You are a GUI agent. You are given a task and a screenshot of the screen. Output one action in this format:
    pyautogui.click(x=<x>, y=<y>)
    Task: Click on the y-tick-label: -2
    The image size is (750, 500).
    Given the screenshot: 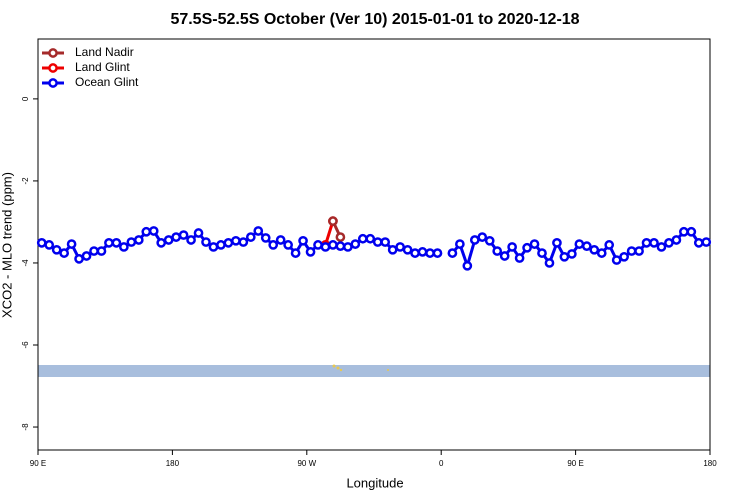 What is the action you would take?
    pyautogui.click(x=25, y=181)
    